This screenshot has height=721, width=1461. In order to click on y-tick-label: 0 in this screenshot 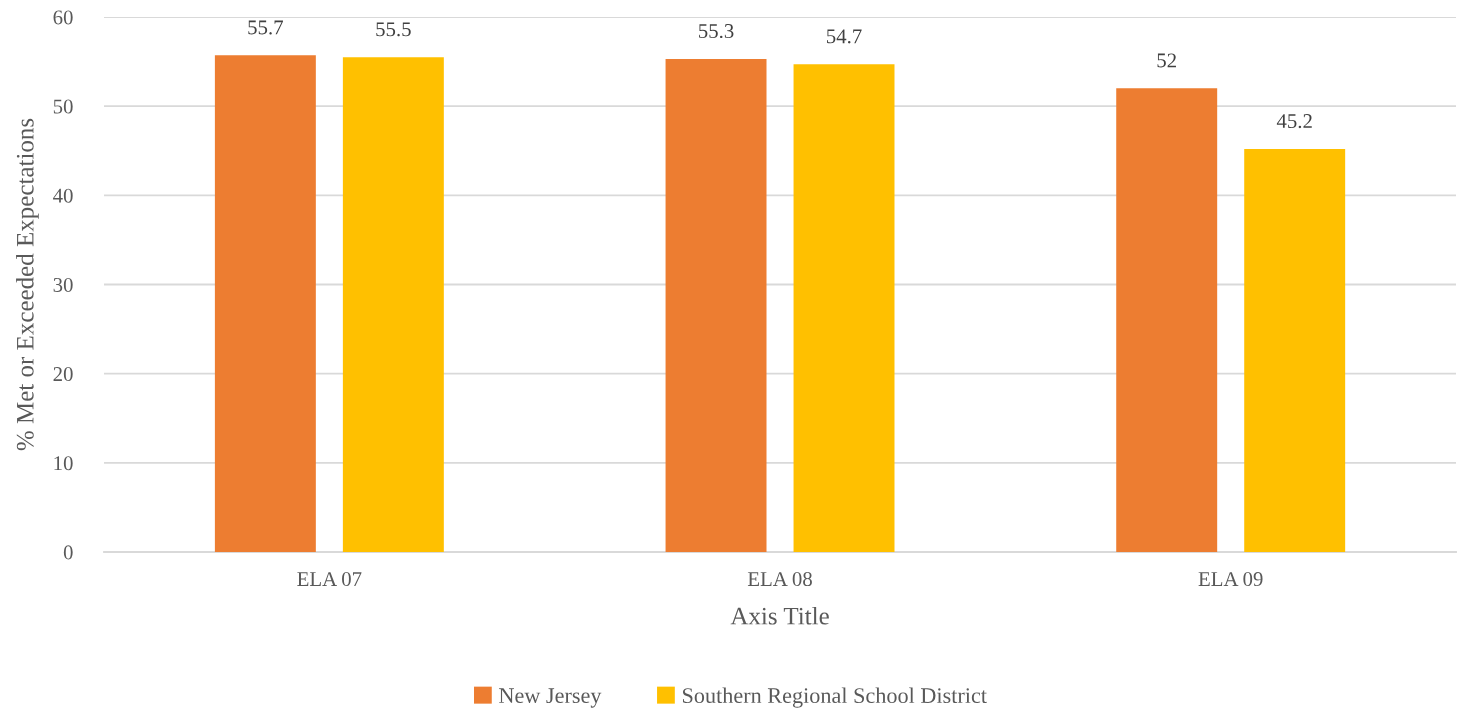, I will do `click(68, 552)`.